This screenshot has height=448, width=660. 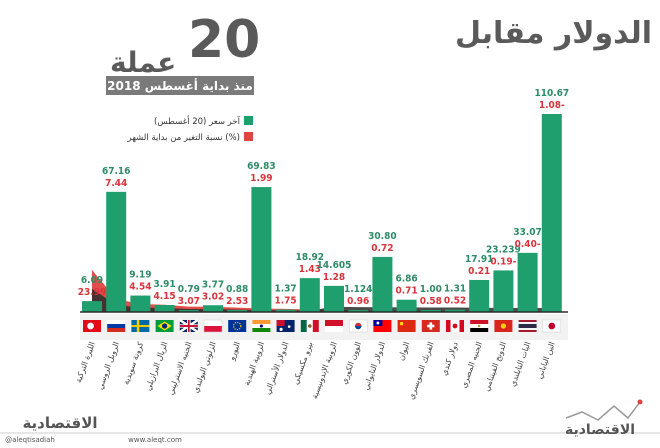 I want to click on category-label: كرونة سويدية, so click(x=133, y=362).